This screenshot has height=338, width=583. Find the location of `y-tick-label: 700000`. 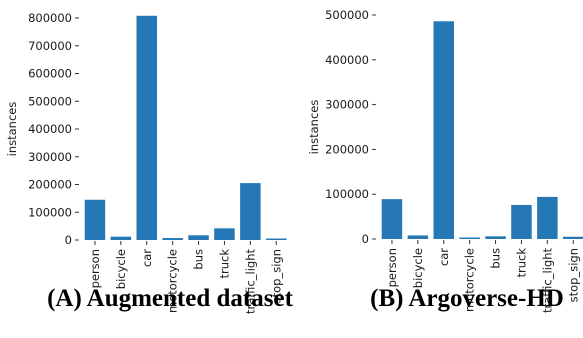

y-tick-label: 700000 is located at coordinates (50, 46).